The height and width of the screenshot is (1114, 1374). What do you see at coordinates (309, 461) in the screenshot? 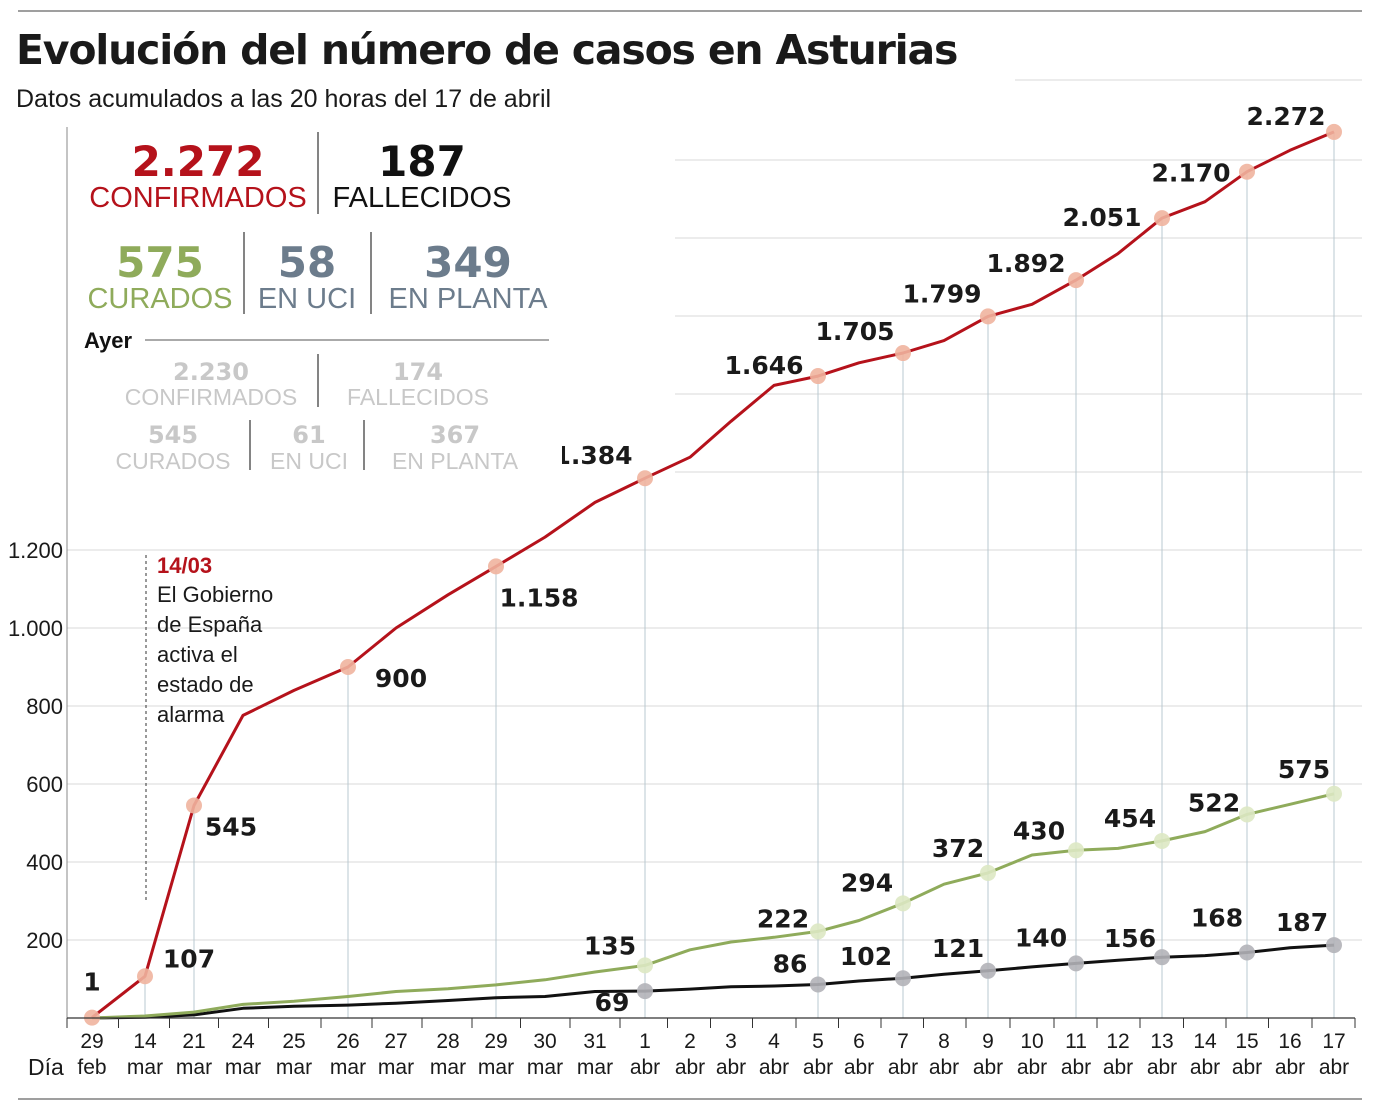
I see `ayer-uci-label: EN UCI` at bounding box center [309, 461].